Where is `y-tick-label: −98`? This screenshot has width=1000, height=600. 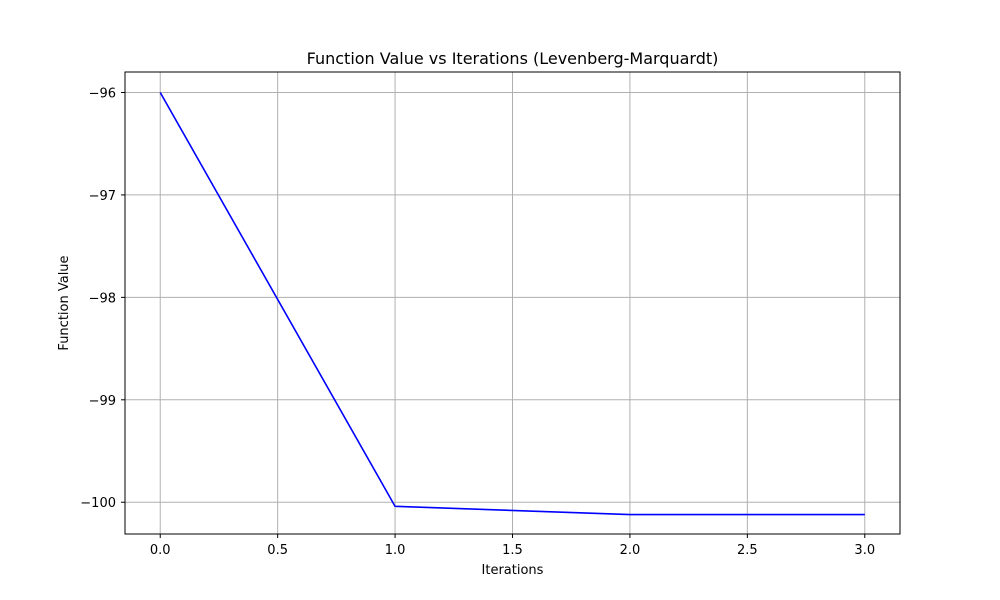
y-tick-label: −98 is located at coordinates (102, 298).